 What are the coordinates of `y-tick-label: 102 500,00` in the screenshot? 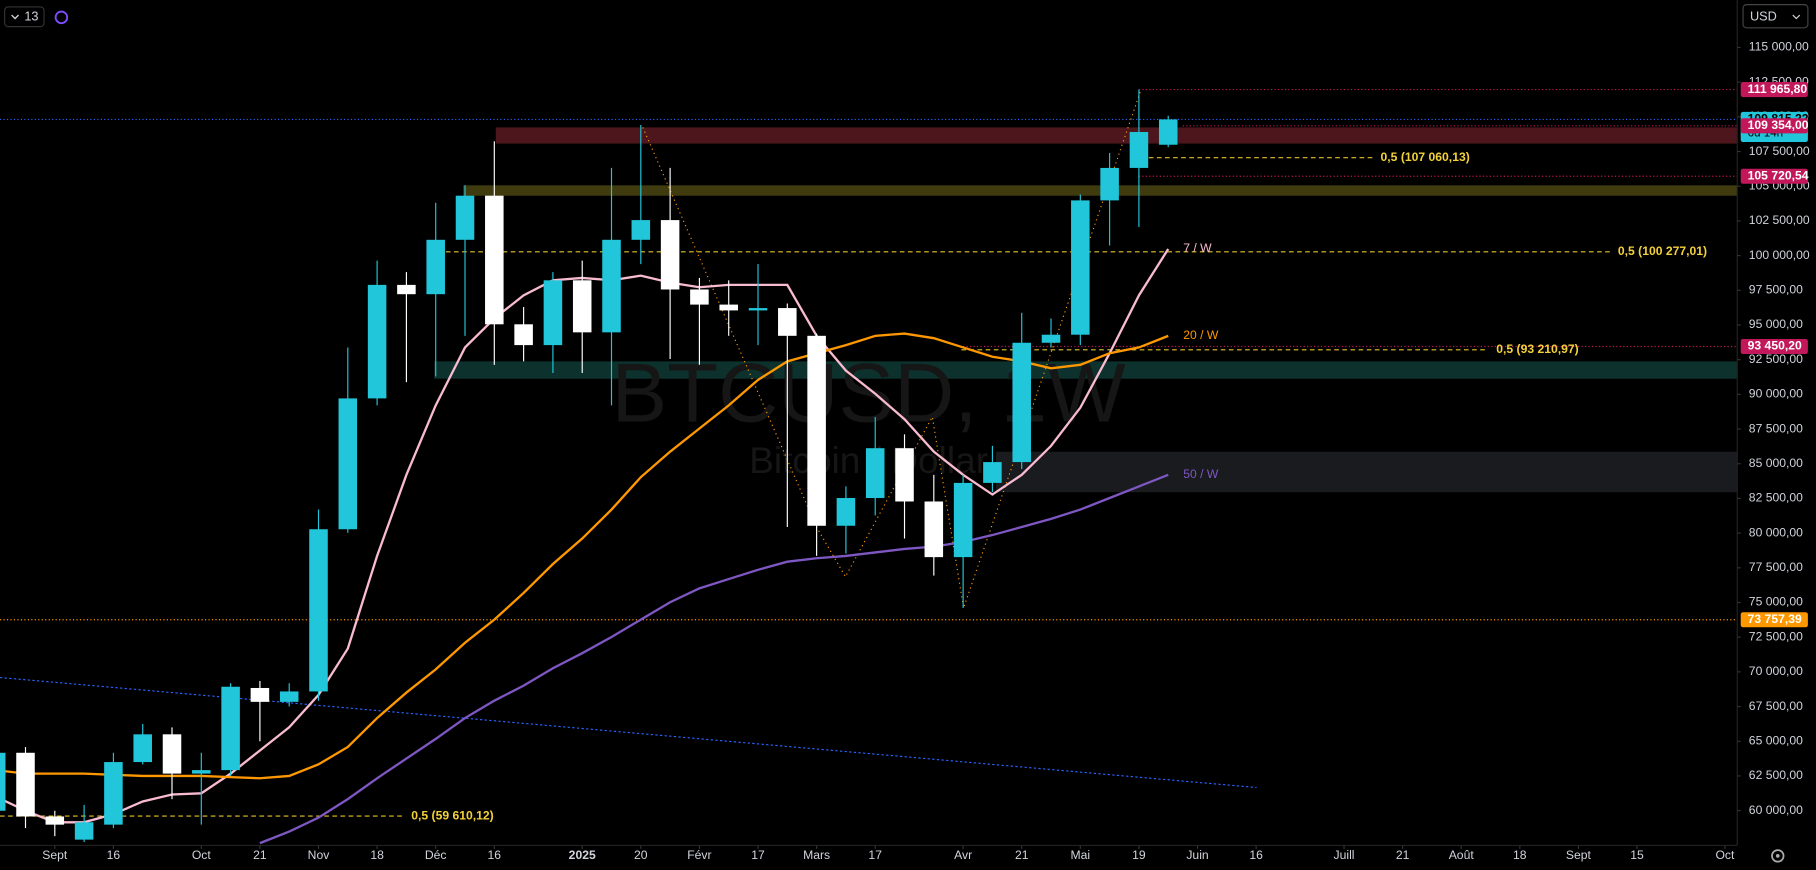 It's located at (1779, 220).